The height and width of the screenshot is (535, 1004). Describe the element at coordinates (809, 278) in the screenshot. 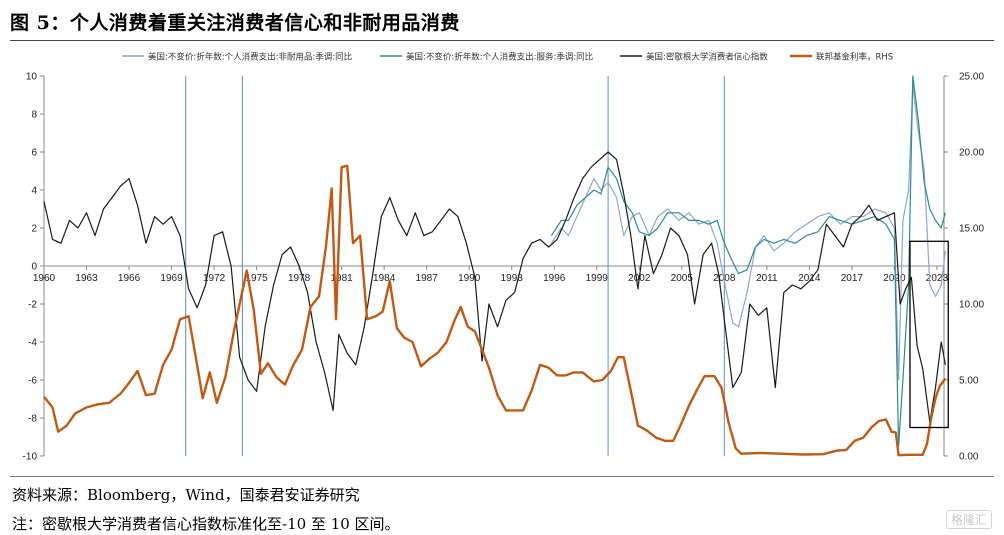

I see `x-tick-label: 2014` at that location.